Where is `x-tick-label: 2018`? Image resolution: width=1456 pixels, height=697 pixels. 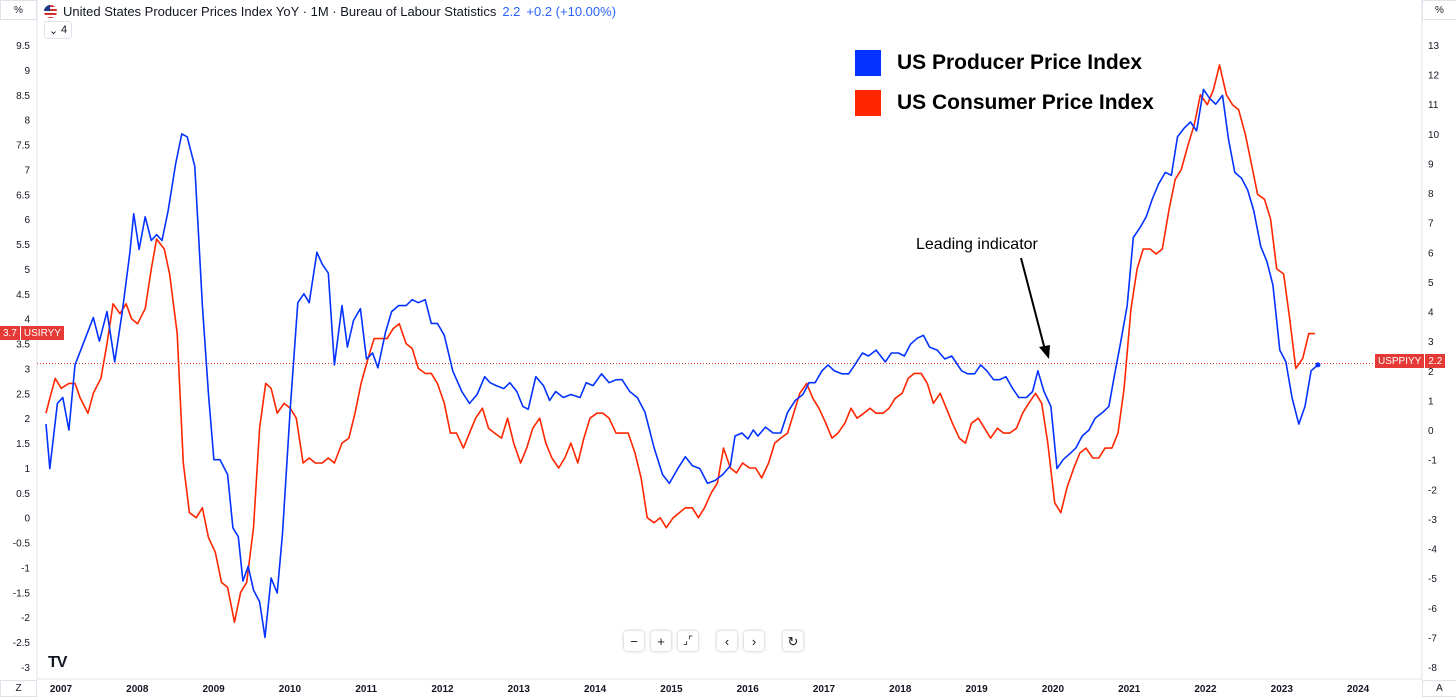
x-tick-label: 2018 is located at coordinates (900, 689).